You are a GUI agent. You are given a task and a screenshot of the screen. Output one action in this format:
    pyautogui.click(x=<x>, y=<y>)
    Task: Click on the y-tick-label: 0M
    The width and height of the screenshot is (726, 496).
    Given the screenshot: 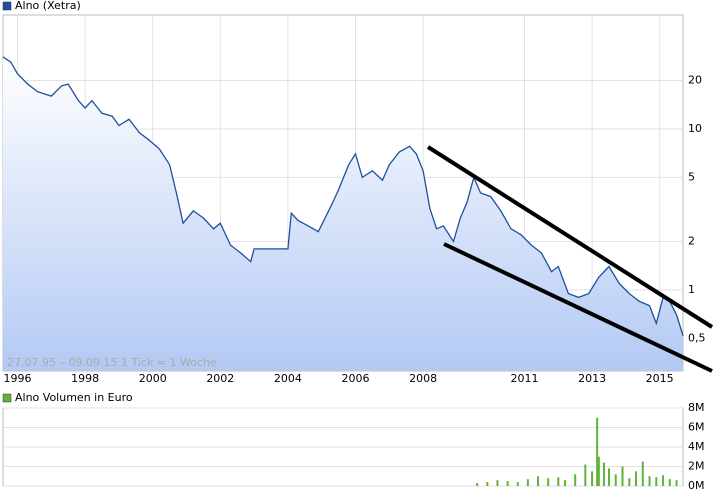 What is the action you would take?
    pyautogui.click(x=696, y=485)
    